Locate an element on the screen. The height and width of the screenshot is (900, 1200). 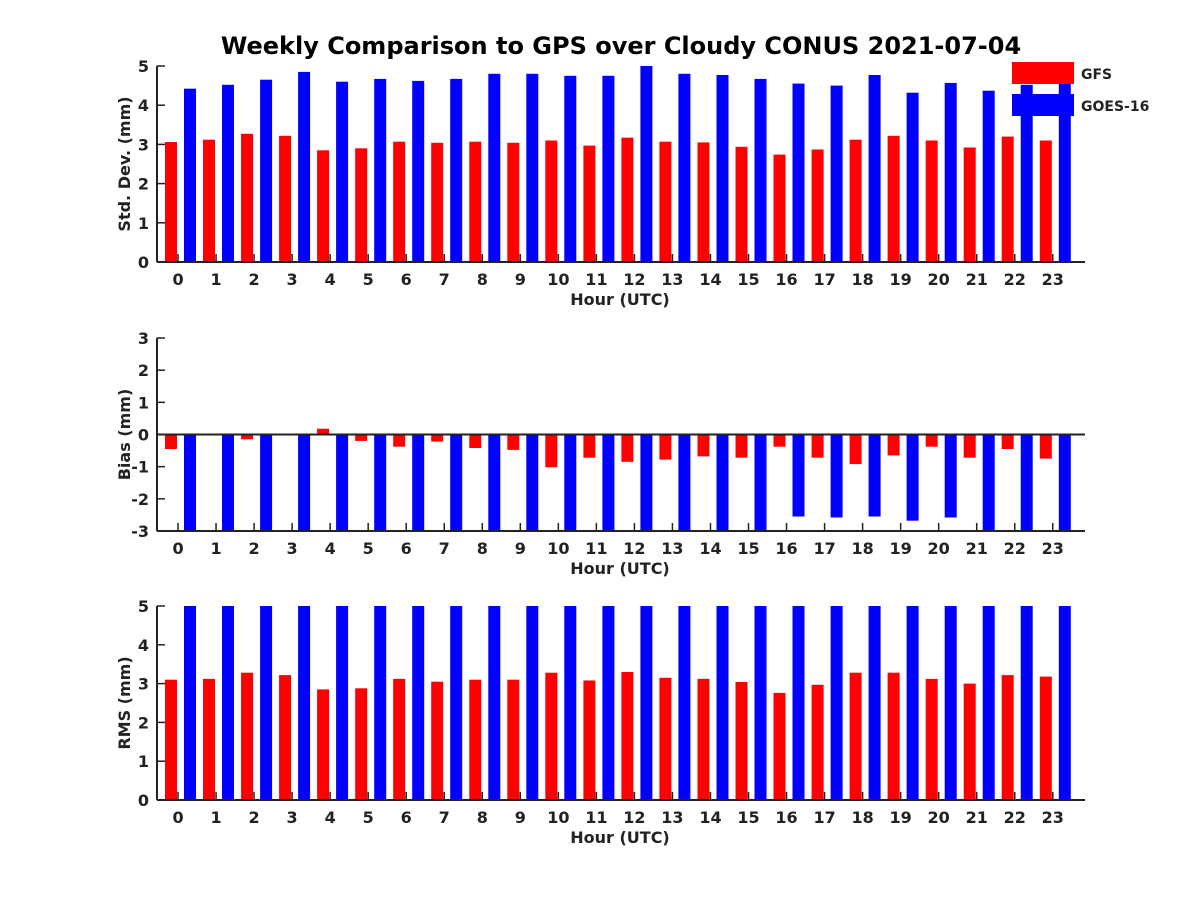
x-tick-label: 9 is located at coordinates (520, 279).